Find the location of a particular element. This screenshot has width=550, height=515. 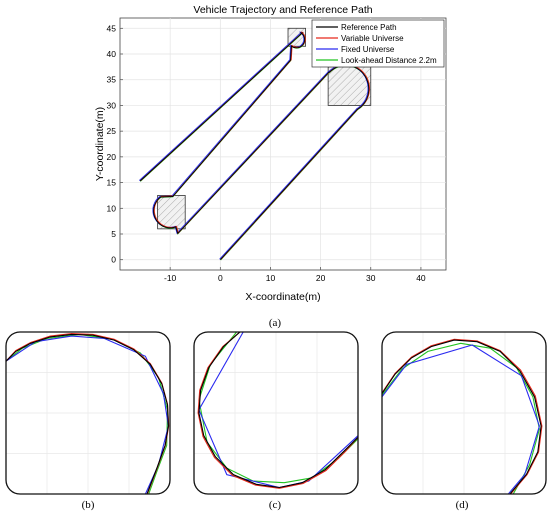

legend-label-fixed: Fixed Universe is located at coordinates (368, 49).